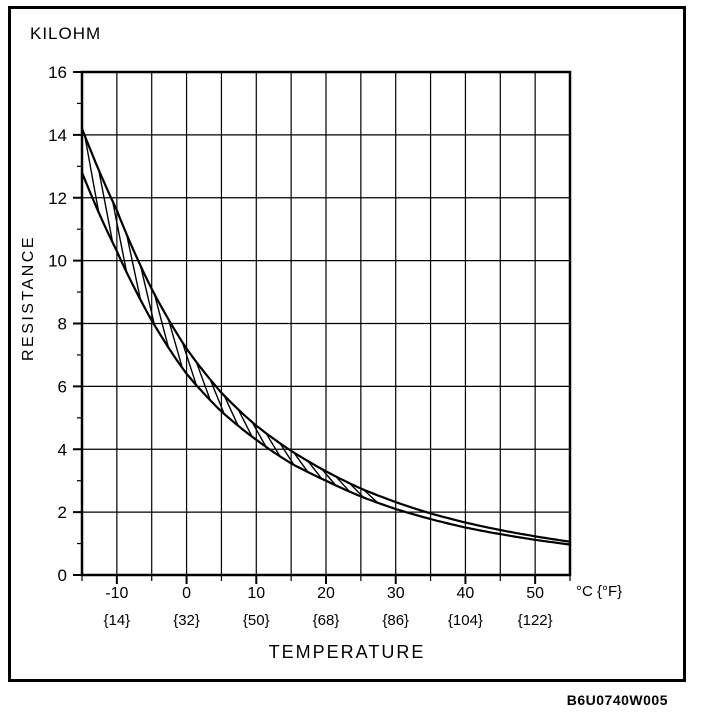  I want to click on y-axis-title: RESISTANCE, so click(28, 298).